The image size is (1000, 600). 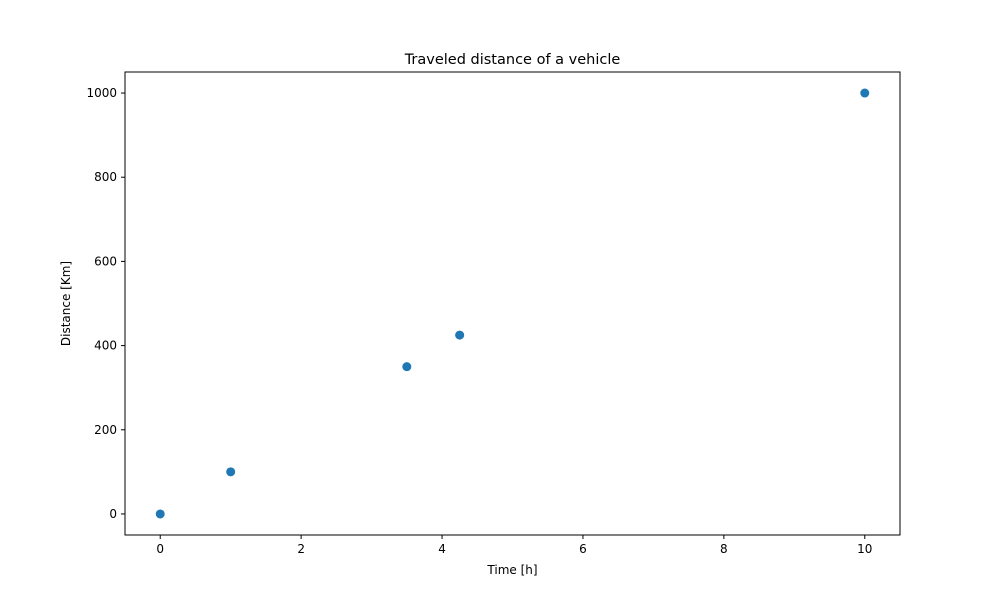 I want to click on y-tick-label: 0, so click(x=113, y=514).